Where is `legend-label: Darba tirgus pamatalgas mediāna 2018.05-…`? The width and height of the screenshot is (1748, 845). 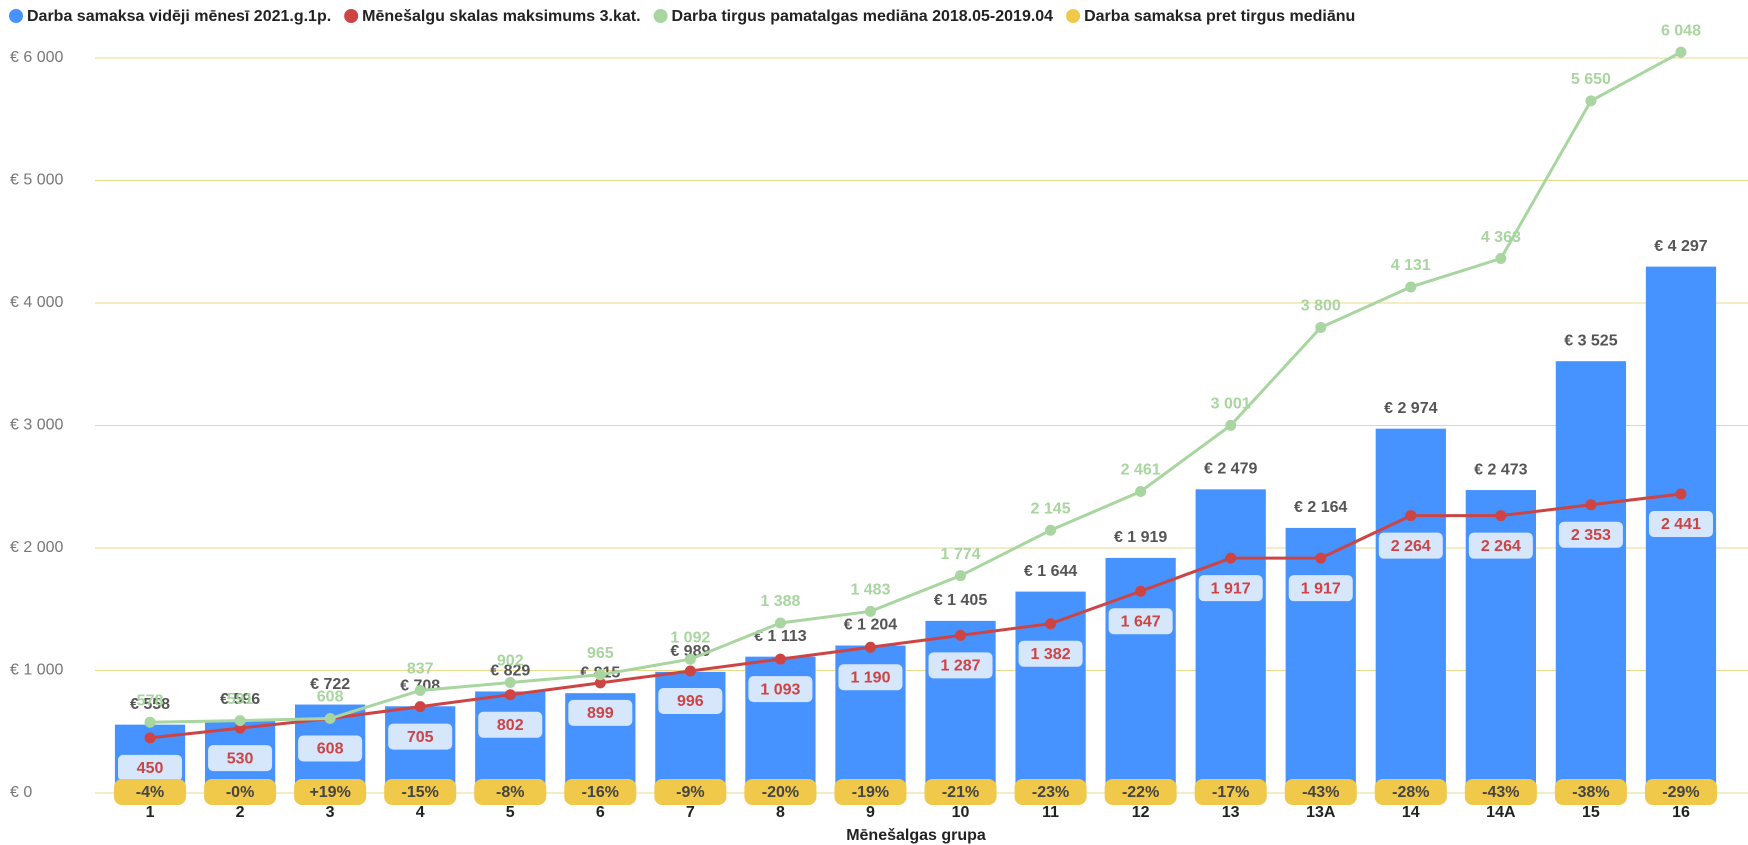
legend-label: Darba tirgus pamatalgas mediāna 2018.05-… is located at coordinates (863, 16).